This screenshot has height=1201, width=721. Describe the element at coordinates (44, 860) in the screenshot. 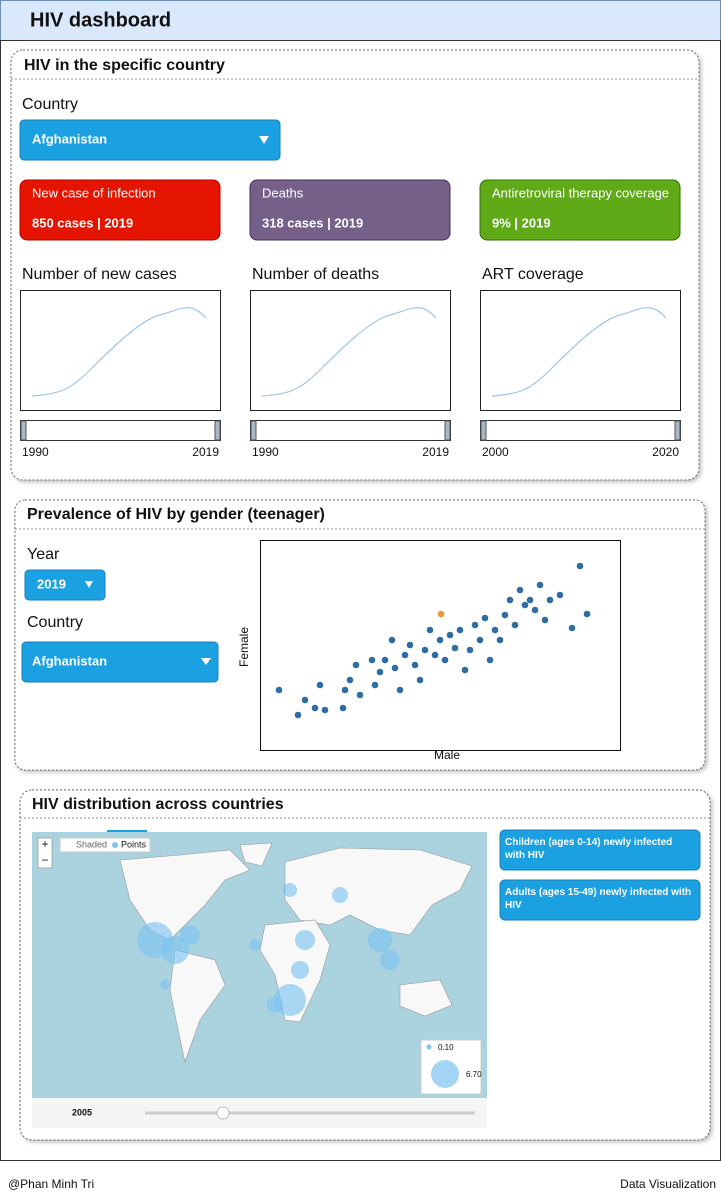

I see `zoom-out: −` at that location.